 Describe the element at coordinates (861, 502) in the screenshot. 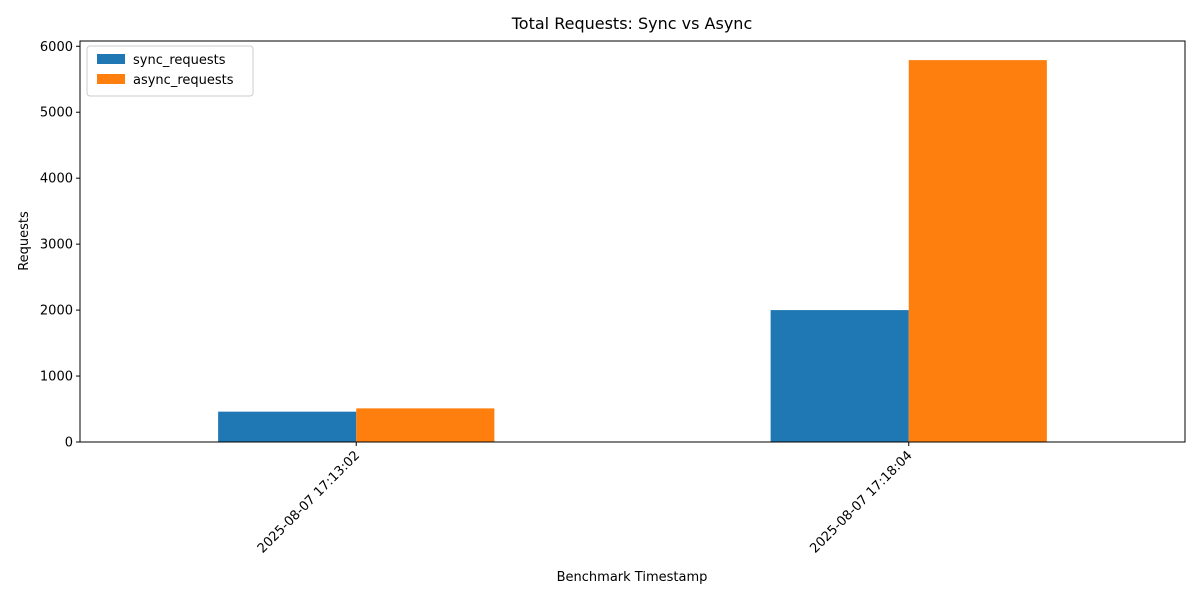

I see `x-tick-label: 2025-08-07 17:18:04` at that location.